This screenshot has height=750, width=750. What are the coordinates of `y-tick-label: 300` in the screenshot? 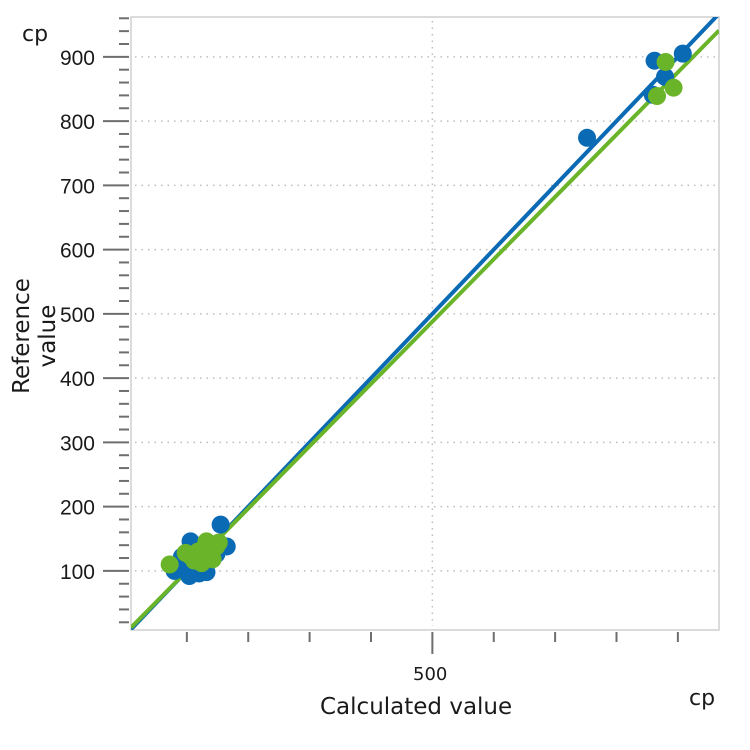 It's located at (77, 443).